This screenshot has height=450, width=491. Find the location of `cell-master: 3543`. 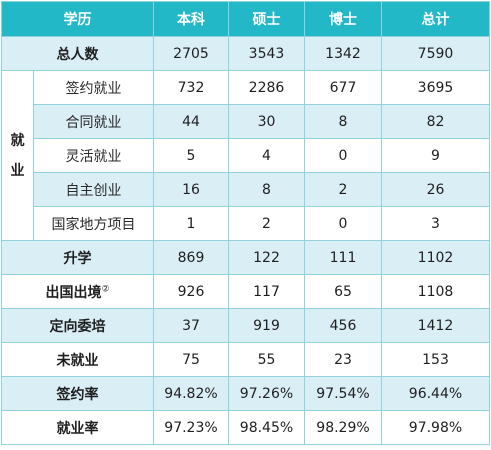

cell-master: 3543 is located at coordinates (266, 53).